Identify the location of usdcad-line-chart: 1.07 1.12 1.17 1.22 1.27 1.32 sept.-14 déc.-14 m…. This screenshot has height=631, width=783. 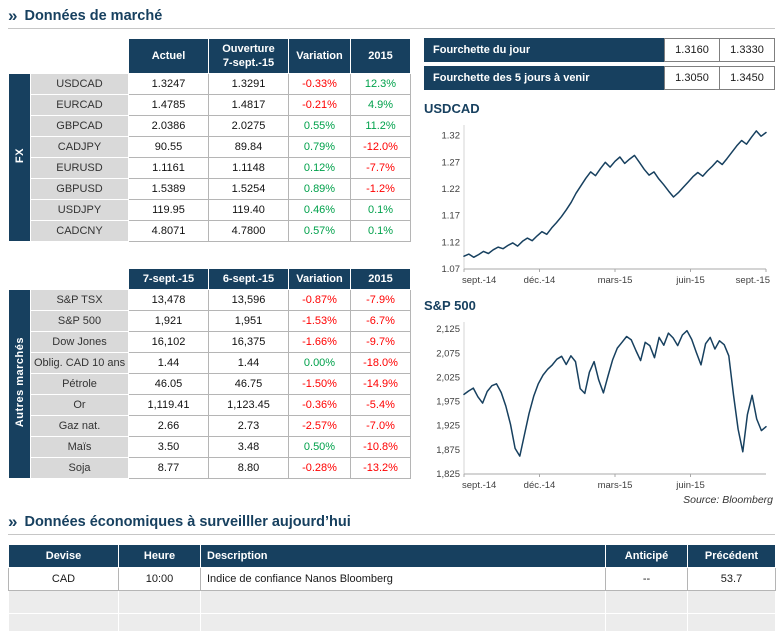
(599, 203).